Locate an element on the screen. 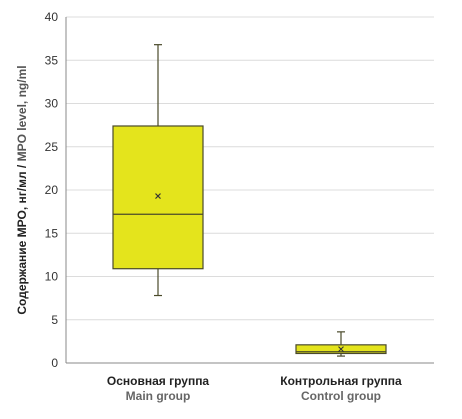  y-axis-title: Содержание МРО, нг/мл / MPO level, ng/ml is located at coordinates (22, 189).